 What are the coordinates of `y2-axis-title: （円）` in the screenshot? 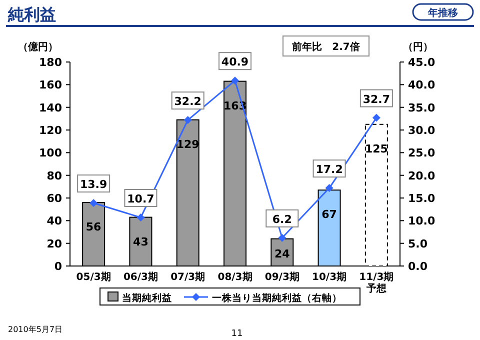 It's located at (418, 47).